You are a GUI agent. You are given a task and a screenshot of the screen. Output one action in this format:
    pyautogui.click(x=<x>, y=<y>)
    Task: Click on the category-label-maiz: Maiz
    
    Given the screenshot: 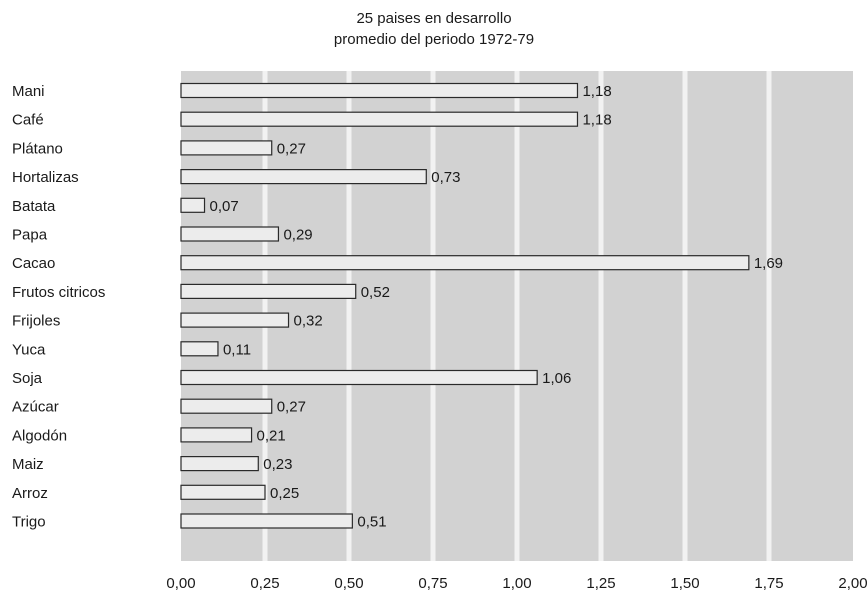 What is the action you would take?
    pyautogui.click(x=28, y=464)
    